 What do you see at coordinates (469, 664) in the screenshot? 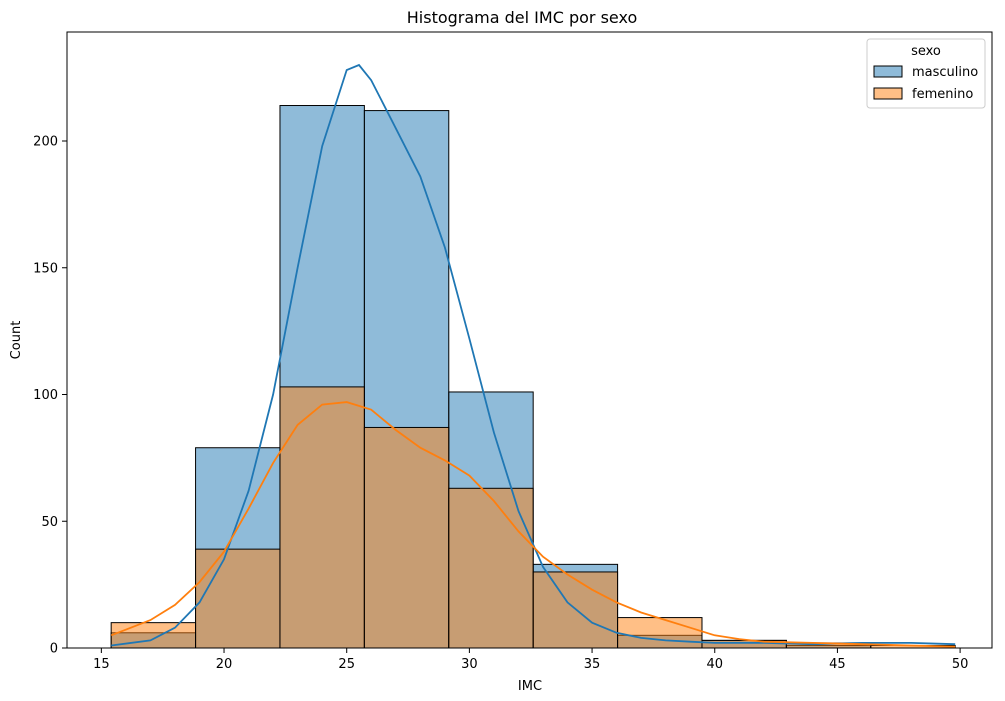
I see `x-tick-label-30: 30` at bounding box center [469, 664].